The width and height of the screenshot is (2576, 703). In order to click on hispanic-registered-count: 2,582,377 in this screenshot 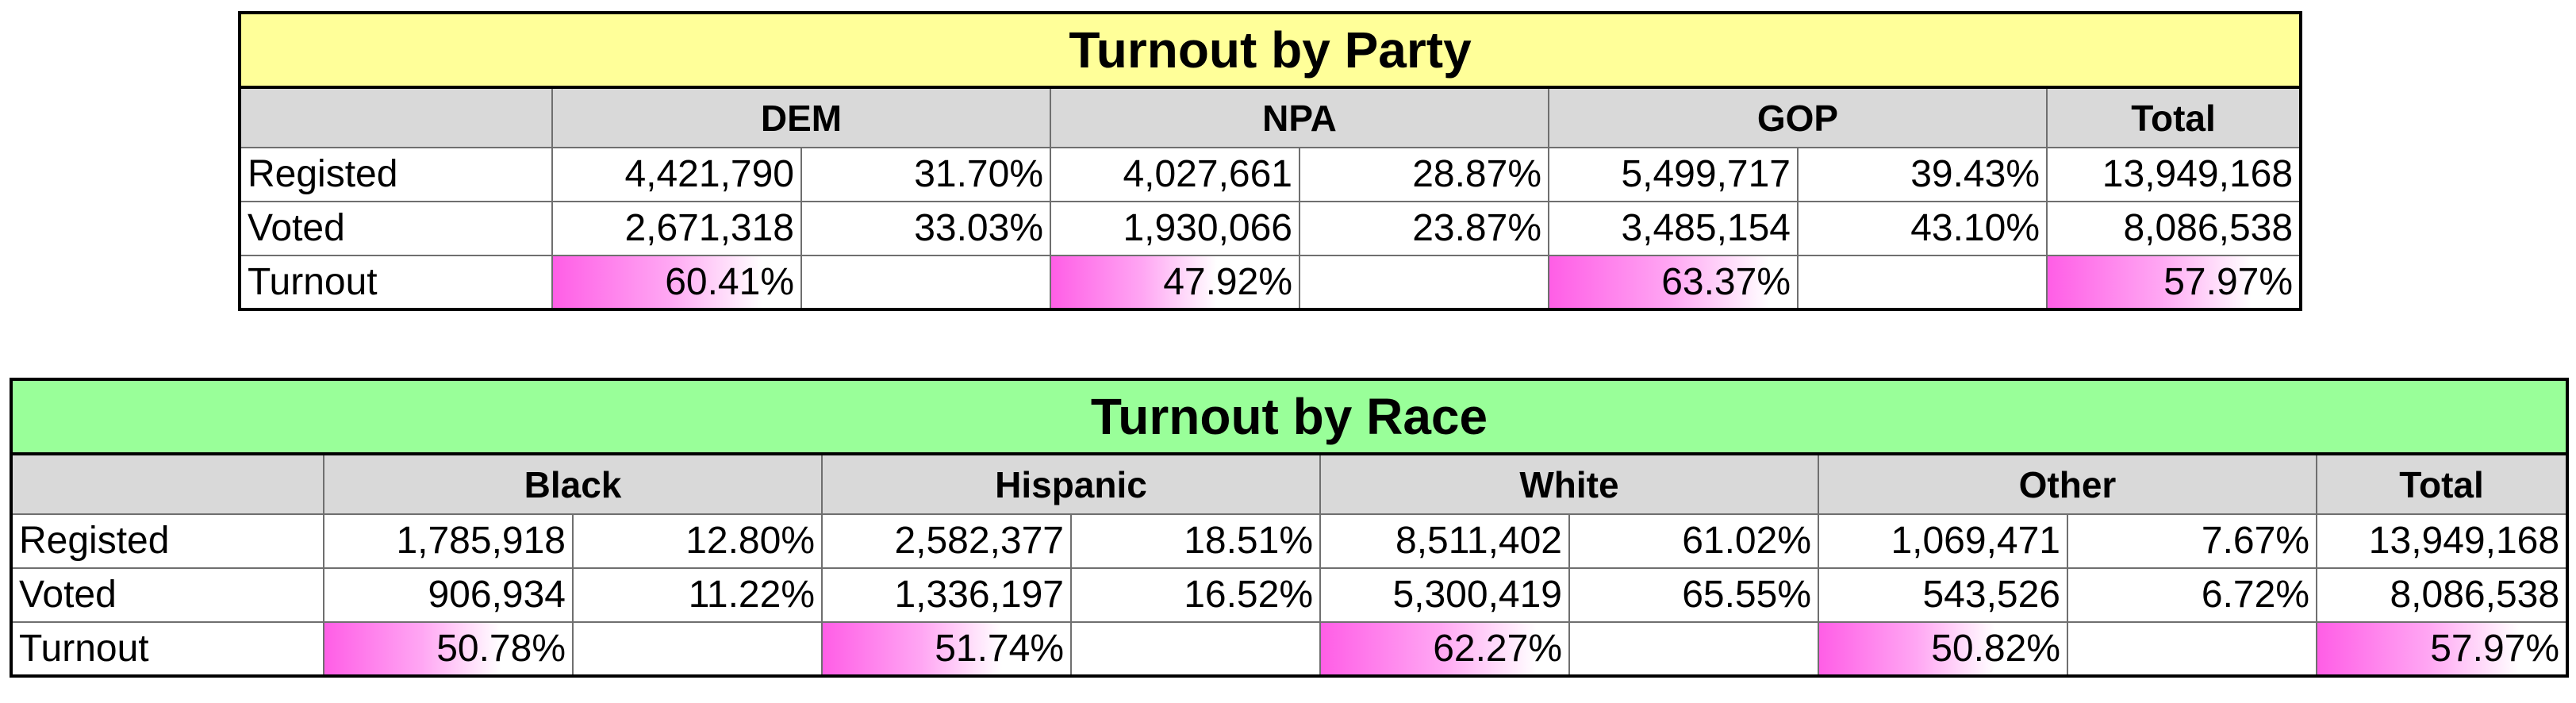, I will do `click(946, 541)`.